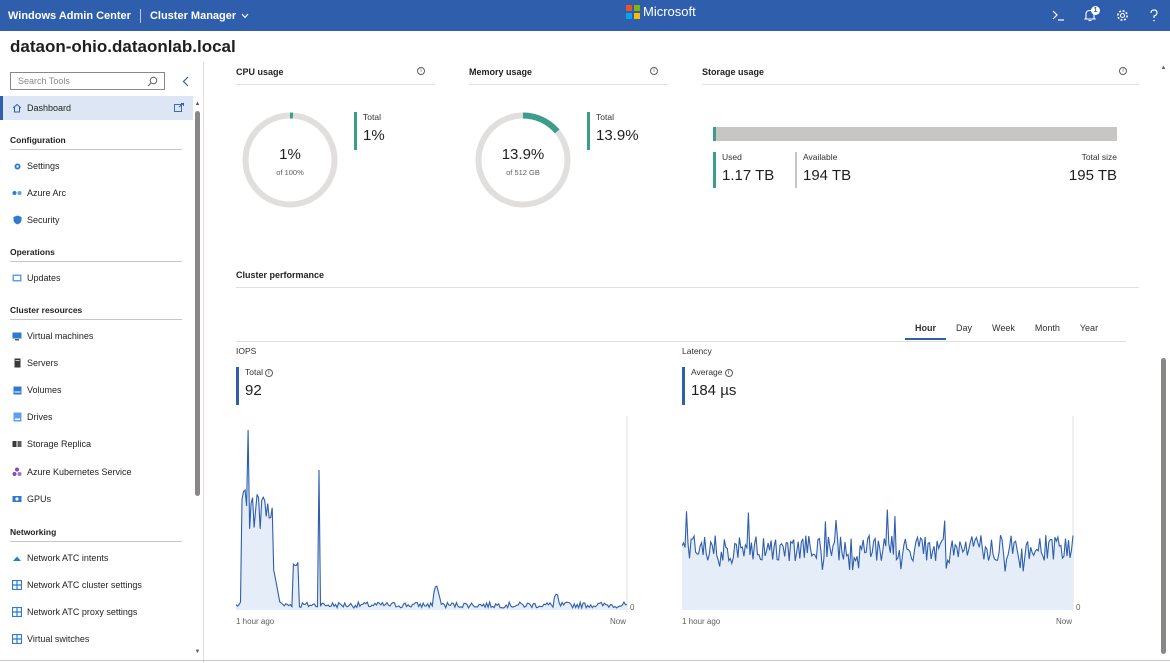  I want to click on time-range-tabs: Hour Day Week Month Year, so click(1006, 331).